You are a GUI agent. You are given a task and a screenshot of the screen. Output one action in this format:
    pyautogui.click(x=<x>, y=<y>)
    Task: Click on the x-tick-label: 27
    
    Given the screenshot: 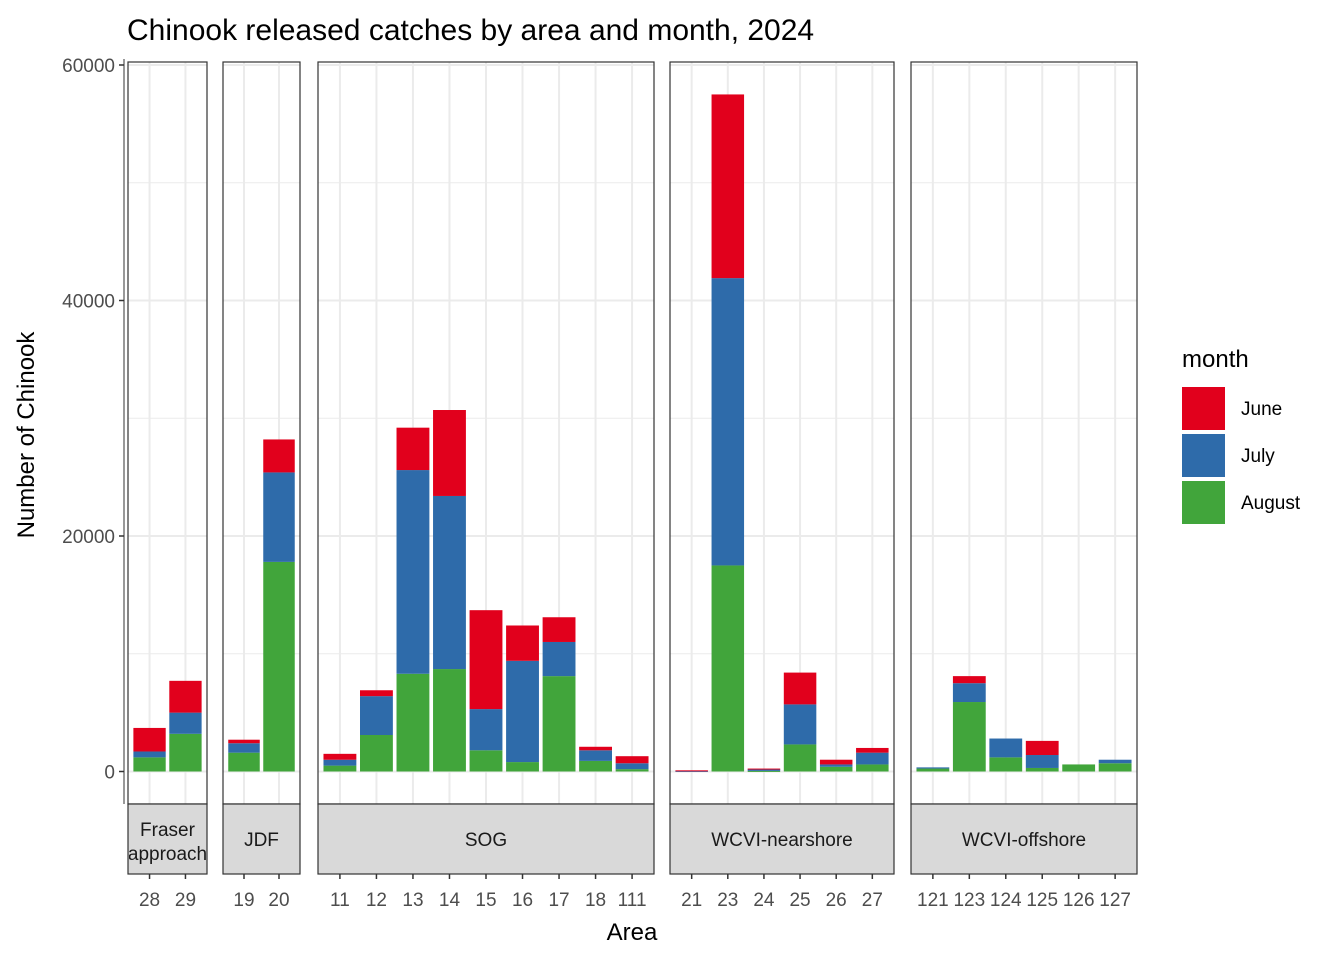 What is the action you would take?
    pyautogui.click(x=872, y=900)
    